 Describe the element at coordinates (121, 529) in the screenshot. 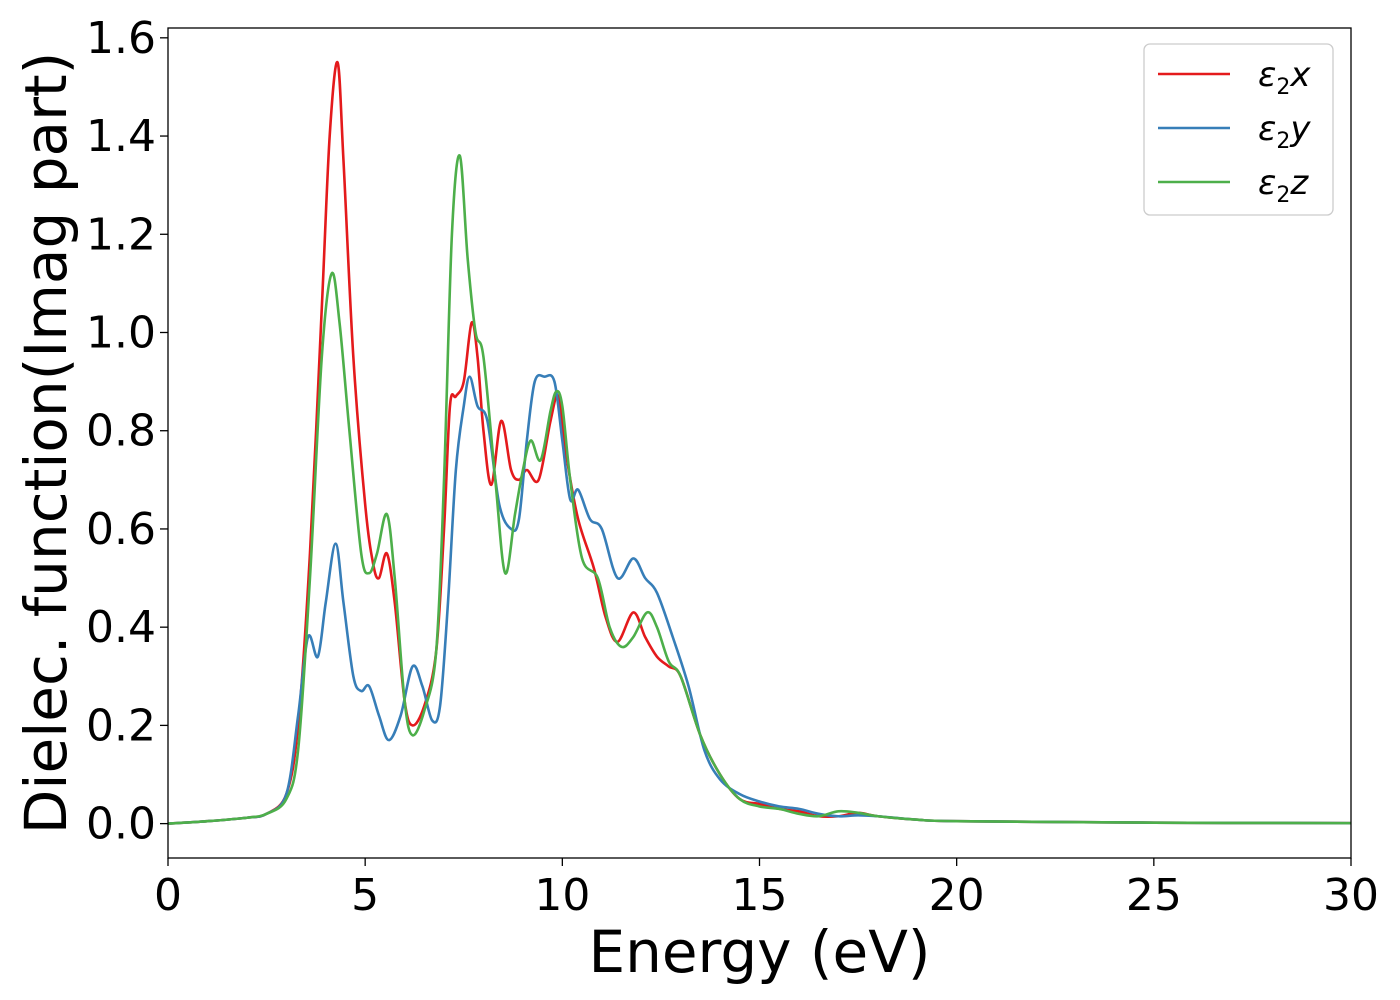

I see `y-tick-label: 0.6` at that location.